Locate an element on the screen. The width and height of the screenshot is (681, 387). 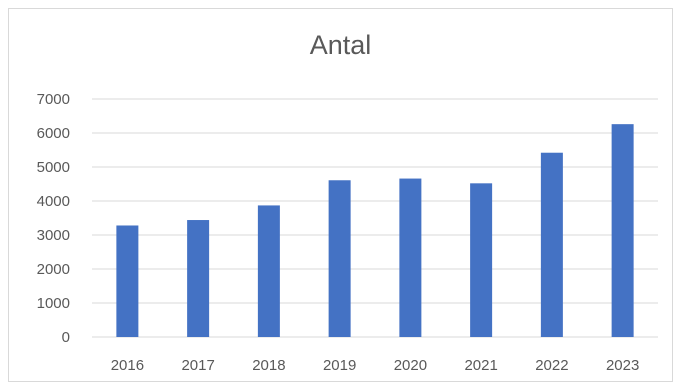
y-tick-label: 5000 is located at coordinates (53, 167).